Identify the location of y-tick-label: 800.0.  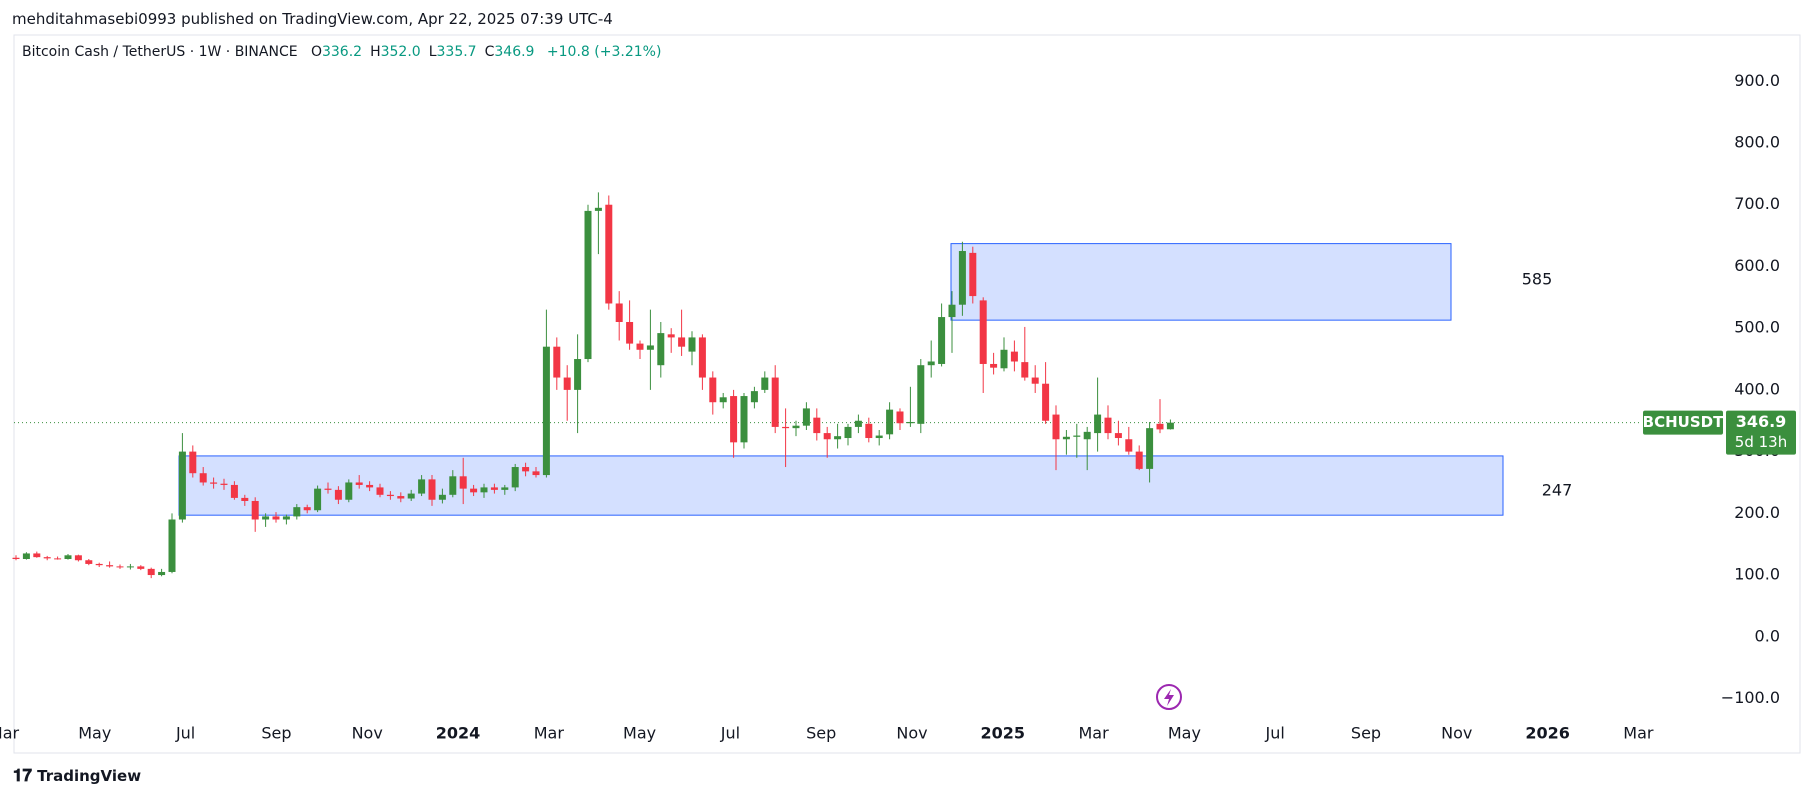
(1757, 142).